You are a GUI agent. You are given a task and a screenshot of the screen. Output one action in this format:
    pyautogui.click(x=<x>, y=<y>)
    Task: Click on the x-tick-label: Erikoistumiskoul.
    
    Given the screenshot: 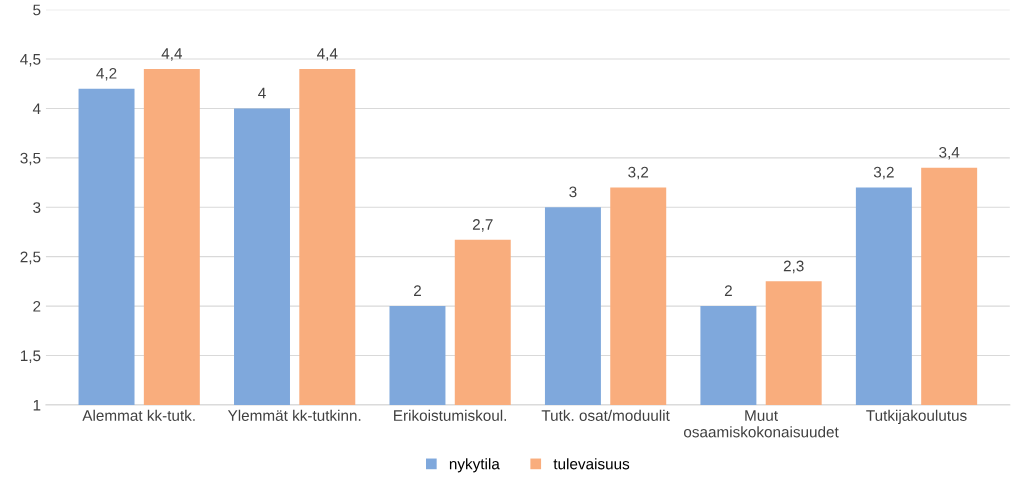 What is the action you would take?
    pyautogui.click(x=450, y=415)
    